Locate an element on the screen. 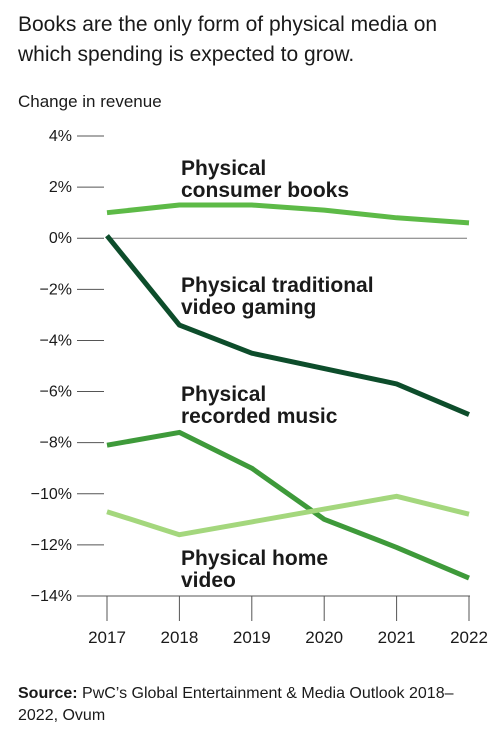  y-tick-label: 2% is located at coordinates (60, 187).